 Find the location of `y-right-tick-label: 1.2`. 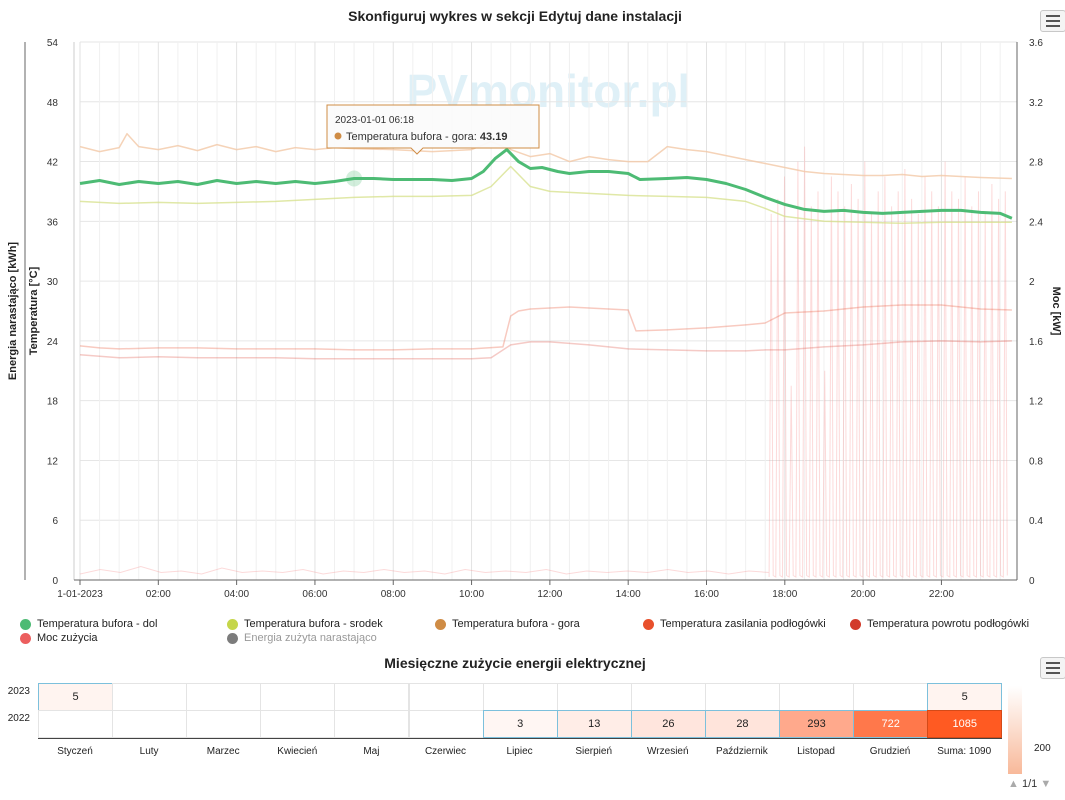

y-right-tick-label: 1.2 is located at coordinates (1036, 402).